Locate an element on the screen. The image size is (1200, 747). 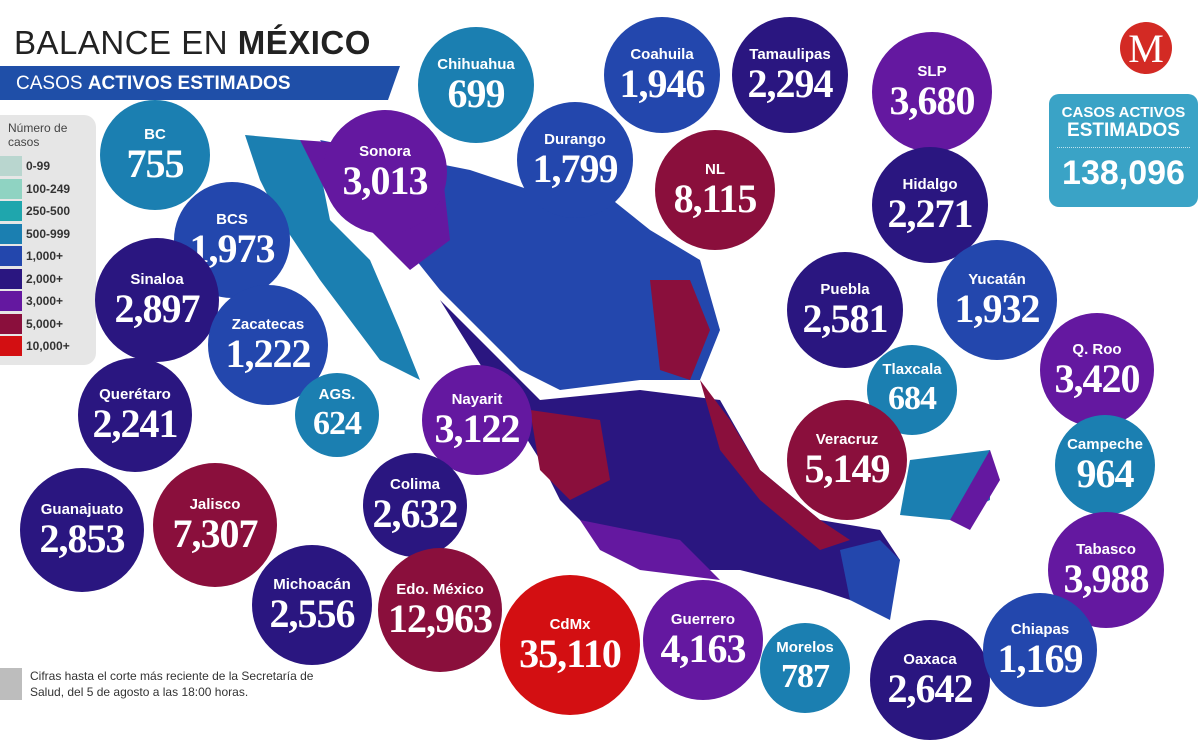
map-chiapas is located at coordinates (870, 580).